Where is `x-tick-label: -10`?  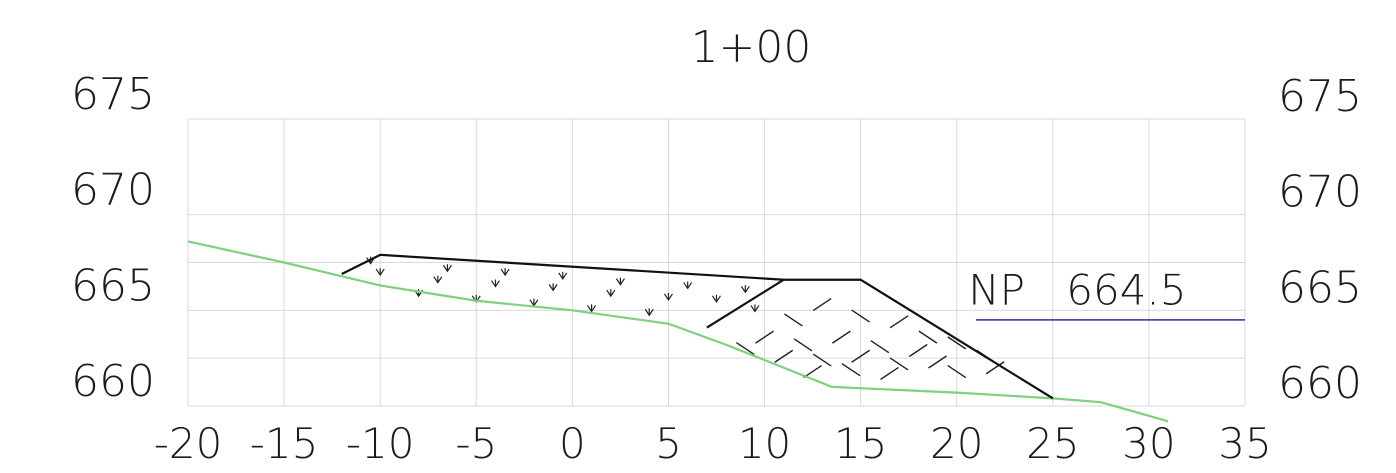
x-tick-label: -10 is located at coordinates (380, 443).